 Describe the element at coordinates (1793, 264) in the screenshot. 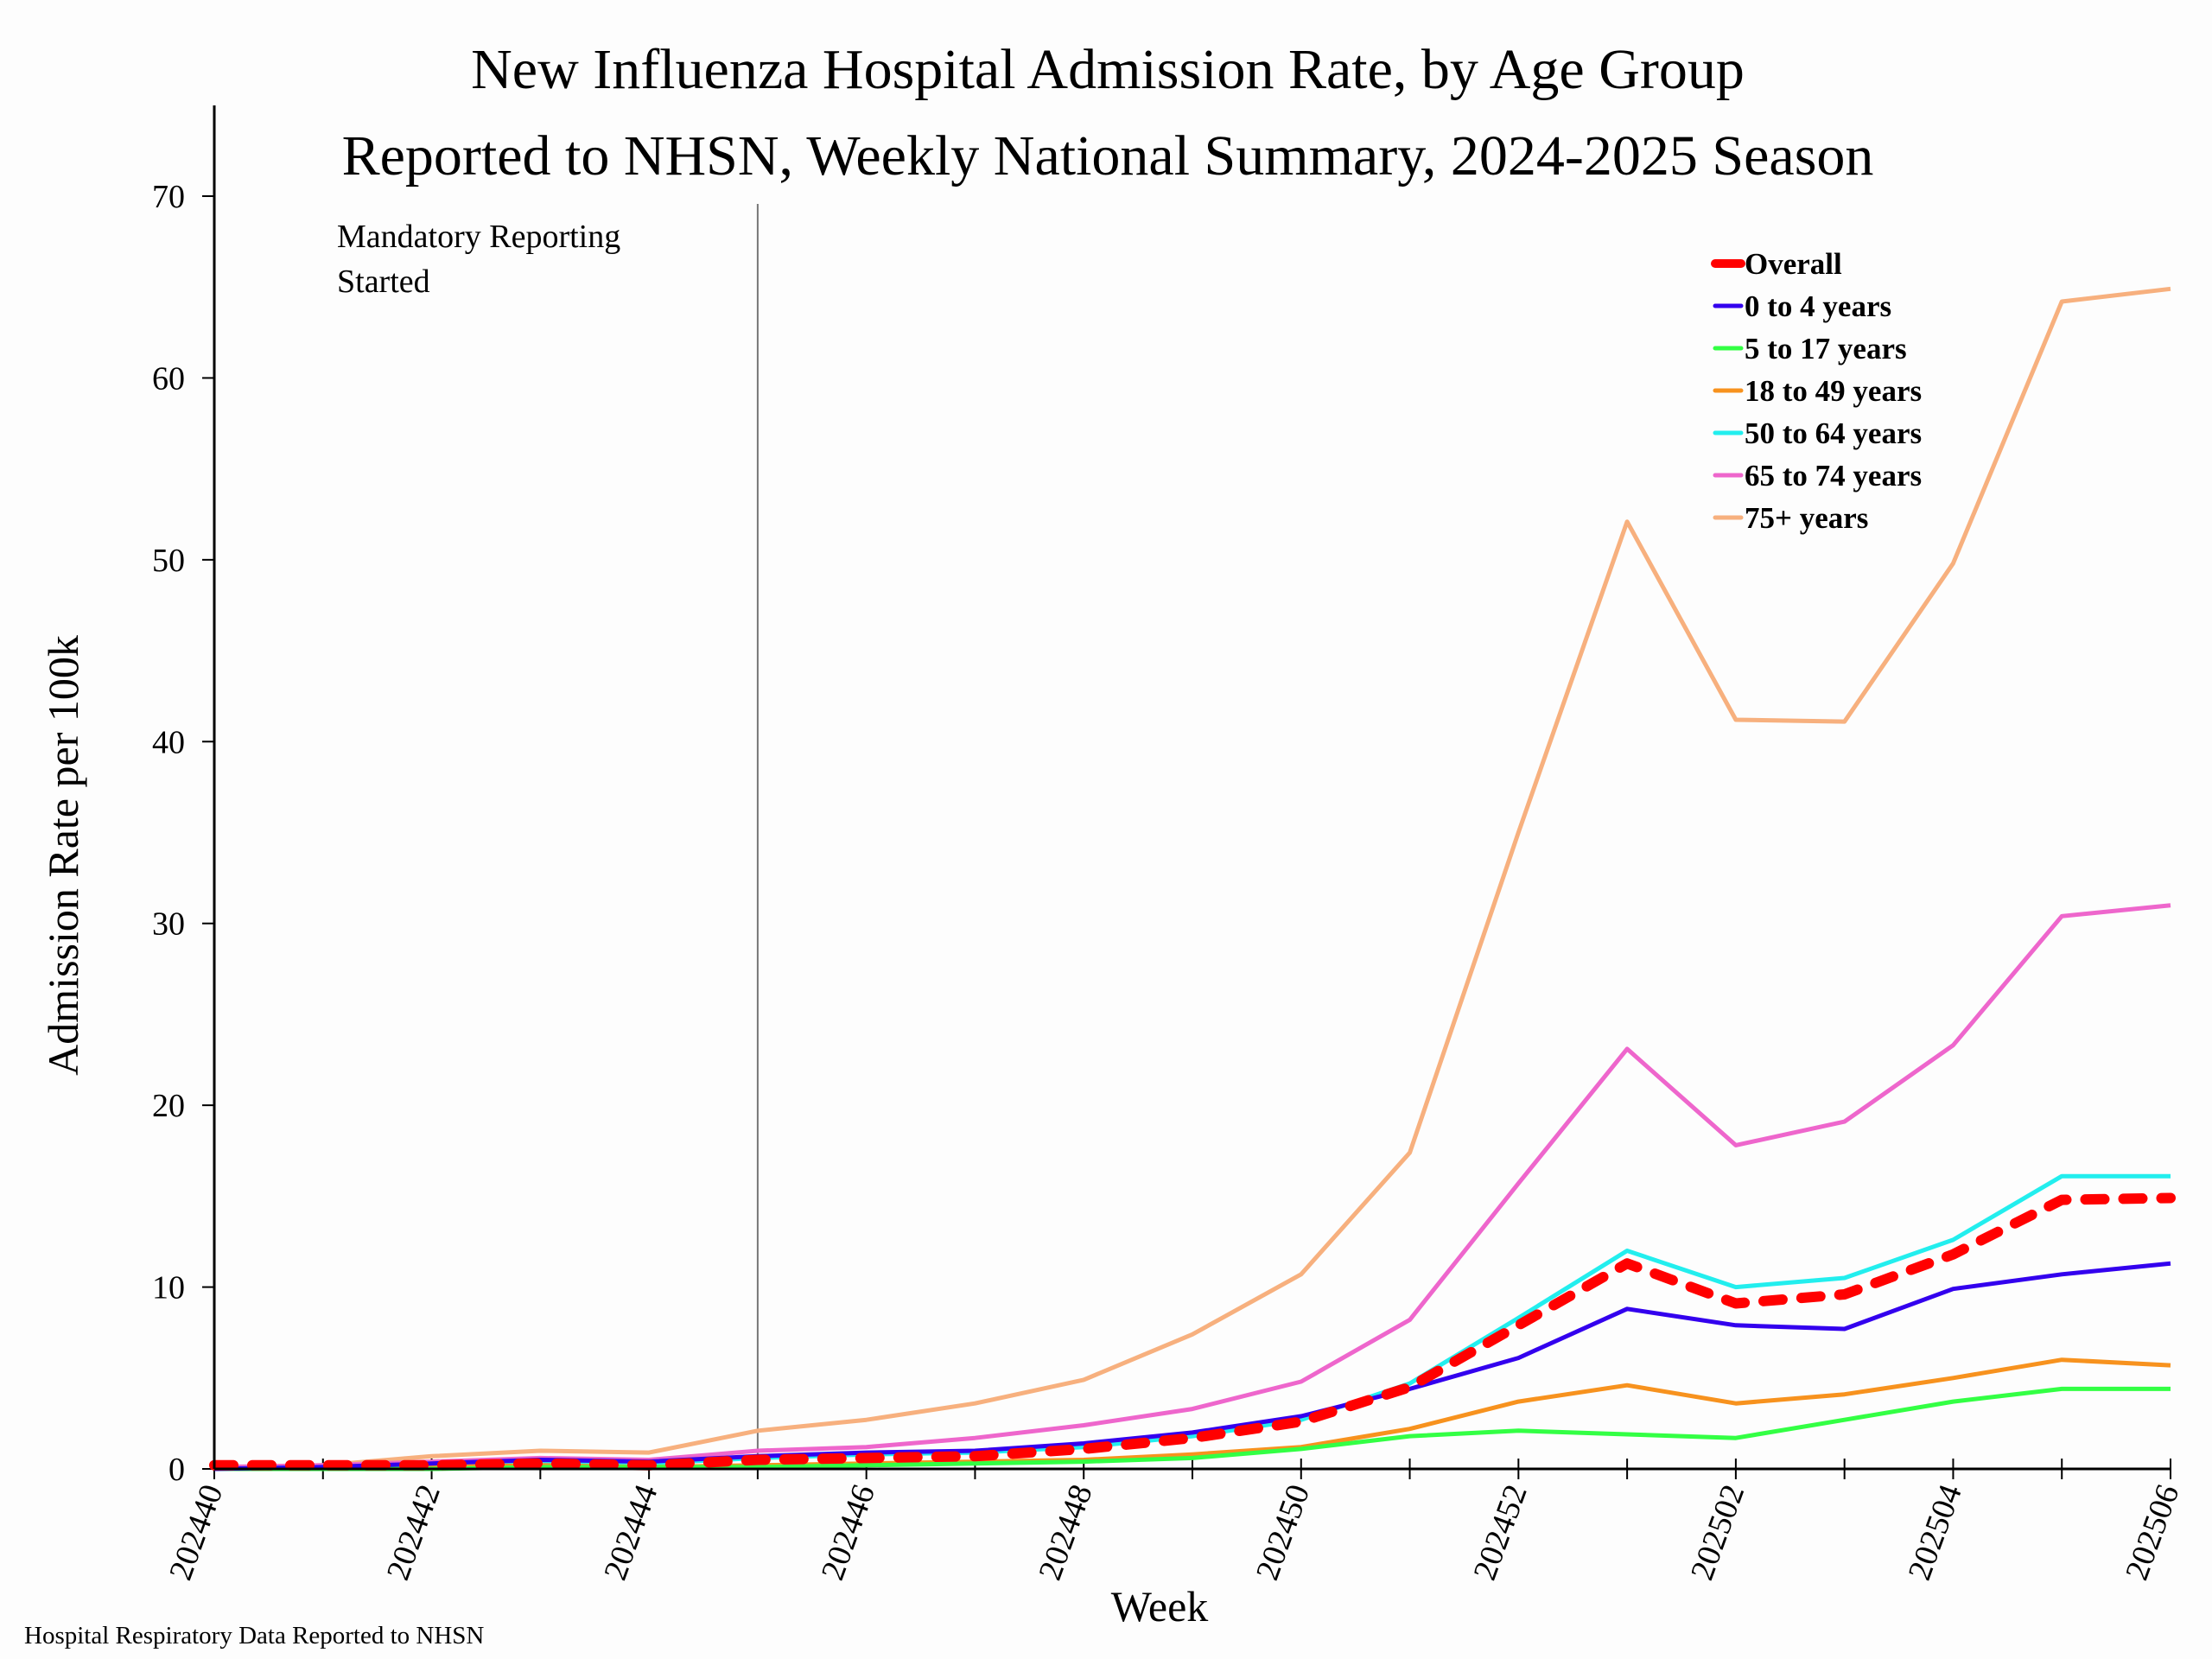

I see `legend-label: Overall` at that location.